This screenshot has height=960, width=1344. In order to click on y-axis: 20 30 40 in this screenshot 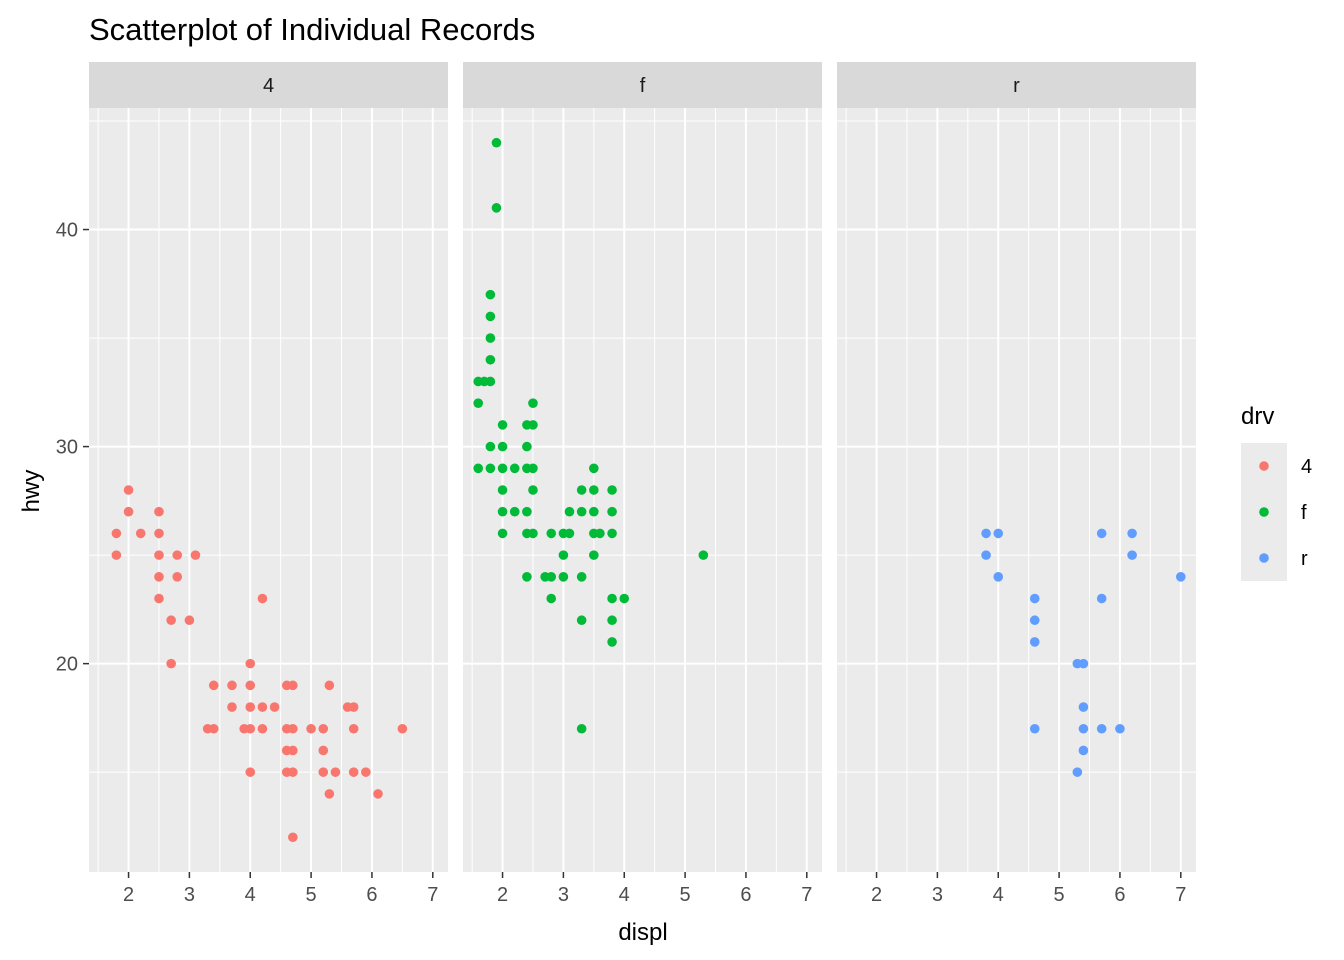, I will do `click(72, 448)`.